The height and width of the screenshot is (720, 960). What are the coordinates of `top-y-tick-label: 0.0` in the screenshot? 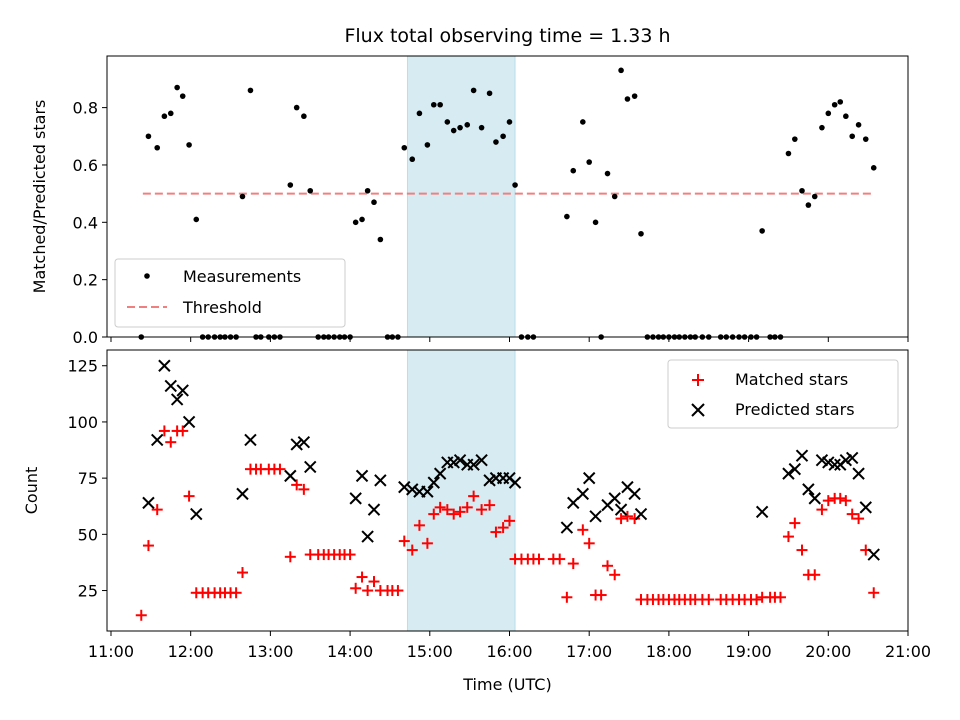 It's located at (85, 337).